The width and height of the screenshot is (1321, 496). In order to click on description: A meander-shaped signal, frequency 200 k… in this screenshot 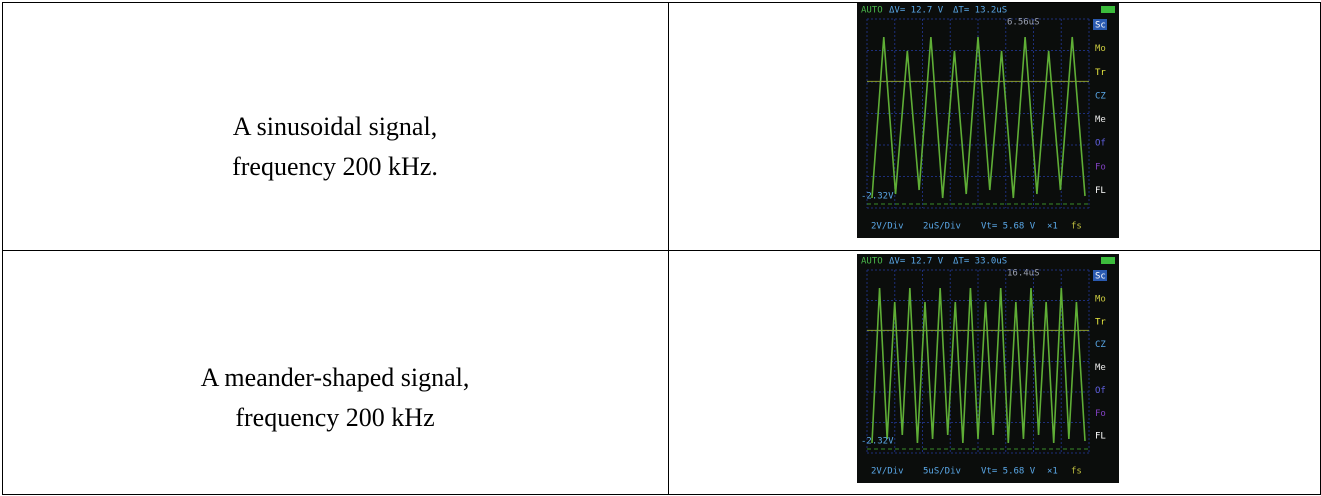, I will do `click(335, 398)`.